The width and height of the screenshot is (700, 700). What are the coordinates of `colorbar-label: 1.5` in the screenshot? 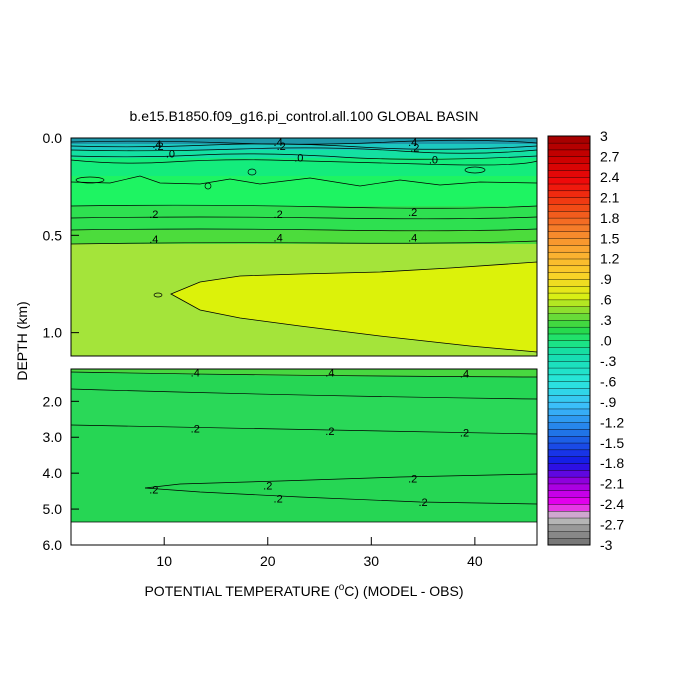 It's located at (610, 238).